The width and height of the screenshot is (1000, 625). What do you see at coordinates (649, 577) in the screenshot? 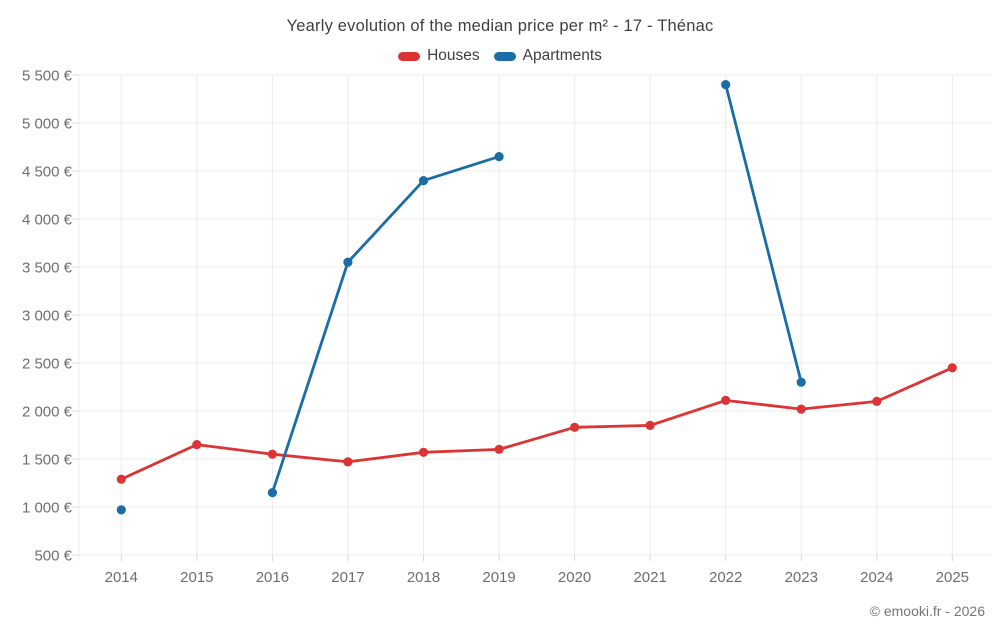
I see `x-axis-tick-label: 2021` at bounding box center [649, 577].